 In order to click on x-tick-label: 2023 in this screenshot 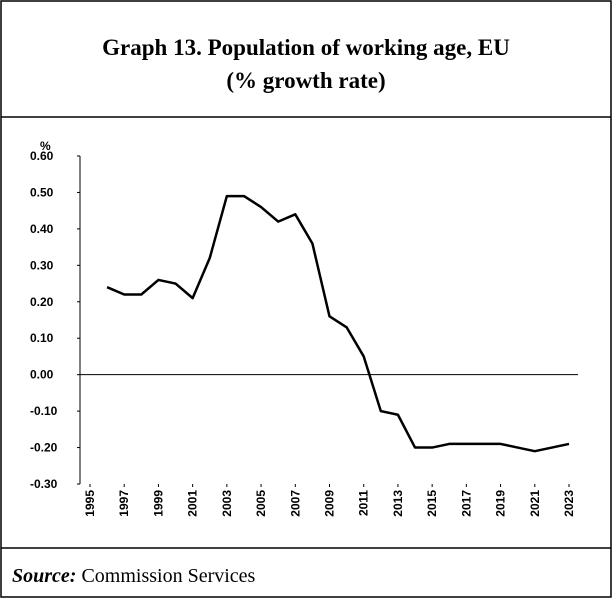, I will do `click(569, 503)`.